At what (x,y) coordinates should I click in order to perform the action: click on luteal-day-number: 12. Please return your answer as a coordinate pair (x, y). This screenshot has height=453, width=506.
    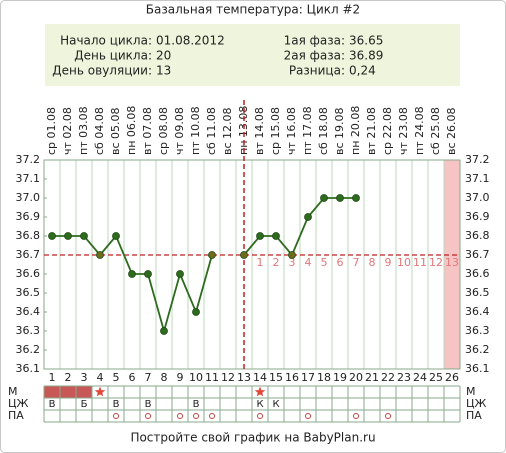
    Looking at the image, I should click on (436, 262).